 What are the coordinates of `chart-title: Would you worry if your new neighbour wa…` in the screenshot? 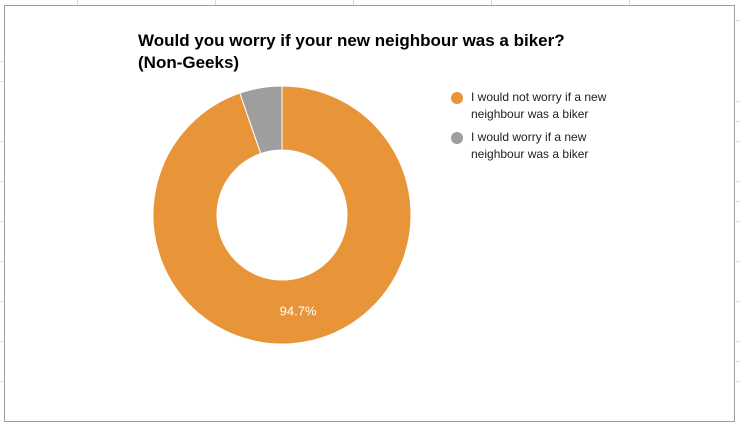 It's located at (351, 51).